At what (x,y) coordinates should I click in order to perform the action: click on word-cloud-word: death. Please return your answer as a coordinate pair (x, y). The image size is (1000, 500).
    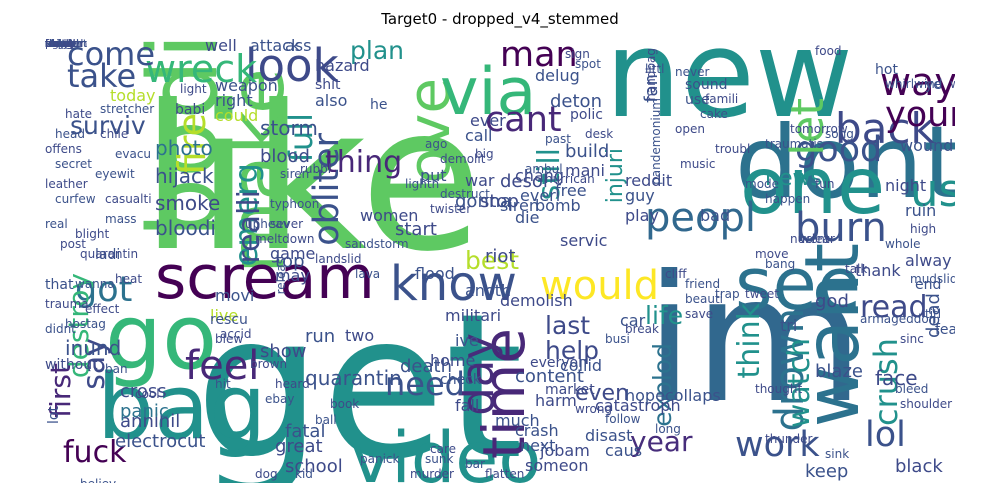
    Looking at the image, I should click on (426, 366).